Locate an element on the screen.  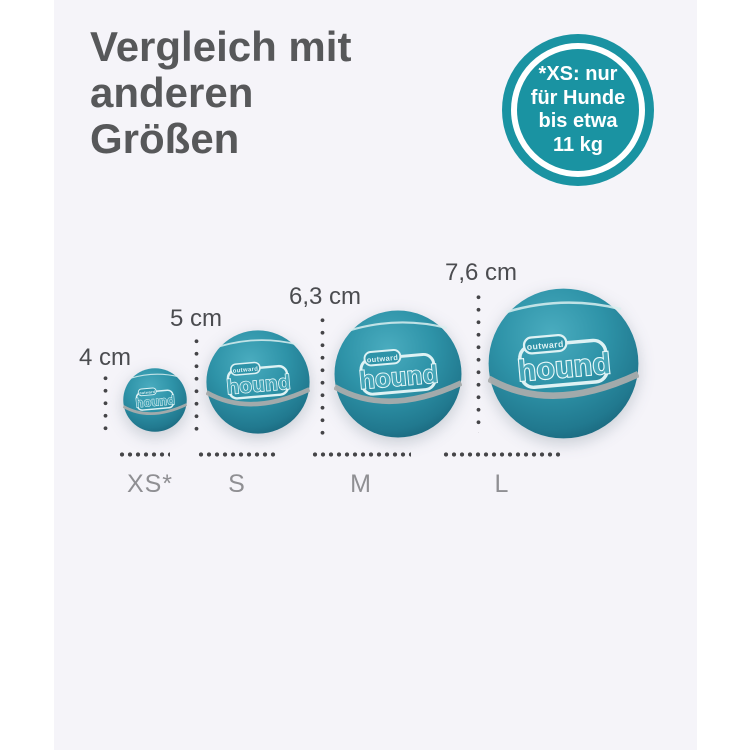
horizontal-dotted-line-xs is located at coordinates (144, 454).